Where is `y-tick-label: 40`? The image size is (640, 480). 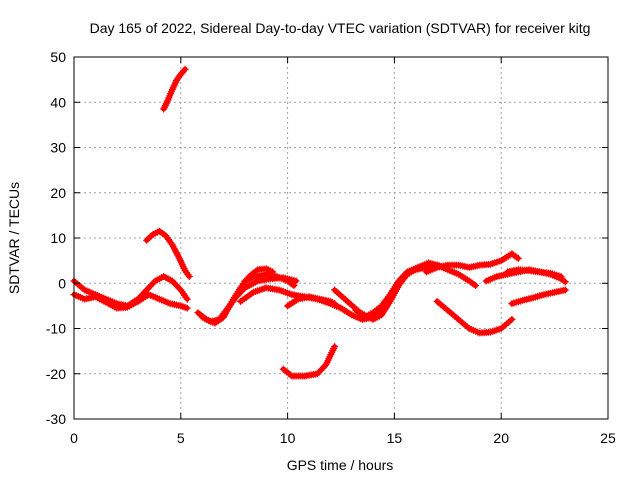 y-tick-label: 40 is located at coordinates (58, 102).